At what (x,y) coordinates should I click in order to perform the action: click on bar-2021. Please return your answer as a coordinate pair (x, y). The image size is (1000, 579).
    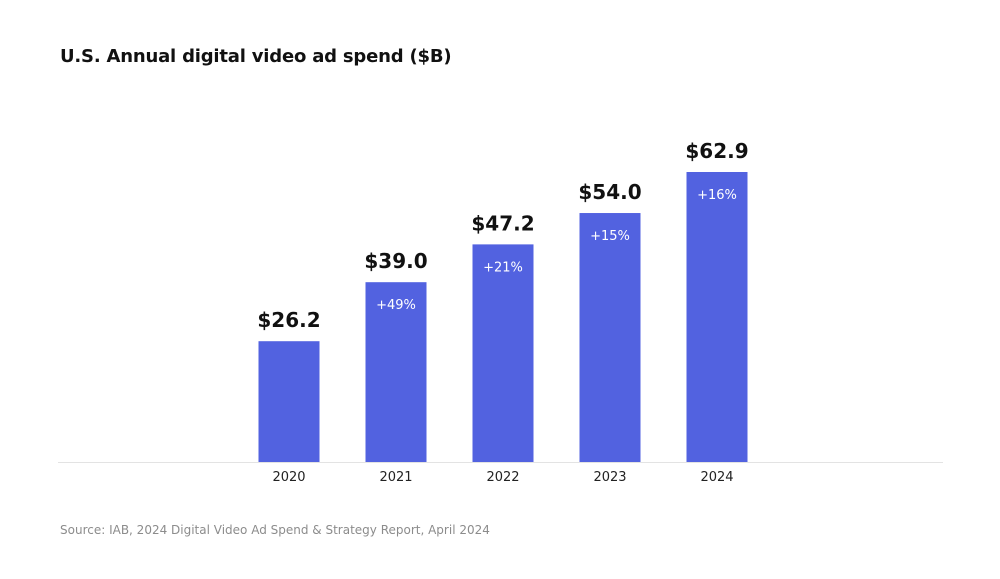
    Looking at the image, I should click on (396, 372).